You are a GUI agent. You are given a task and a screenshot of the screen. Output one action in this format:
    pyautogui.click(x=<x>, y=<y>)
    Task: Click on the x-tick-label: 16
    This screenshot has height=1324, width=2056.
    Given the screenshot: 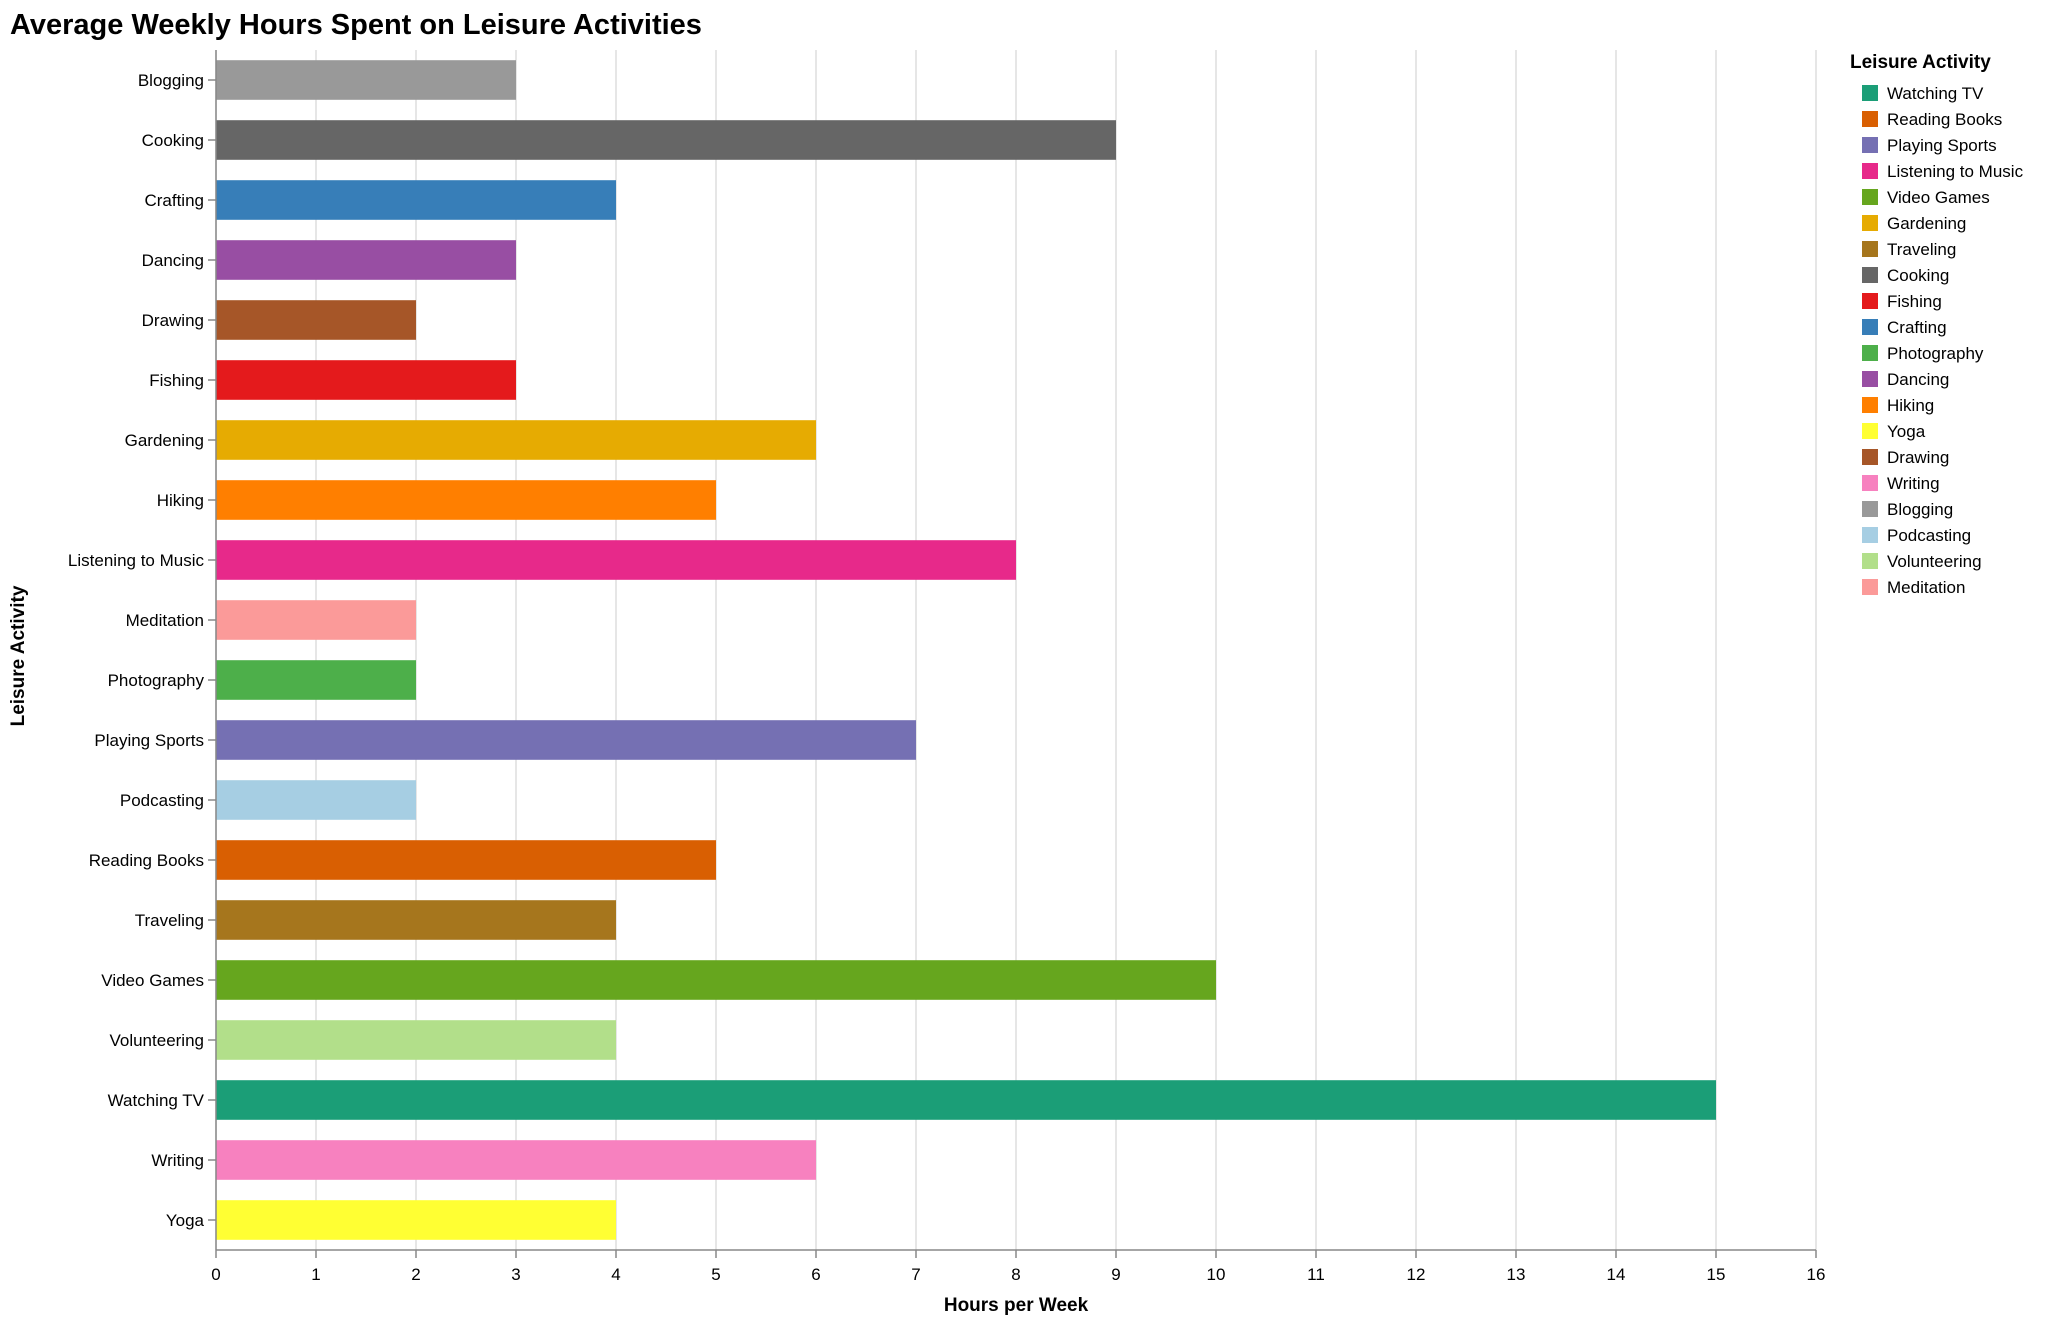 What is the action you would take?
    pyautogui.click(x=1816, y=1274)
    